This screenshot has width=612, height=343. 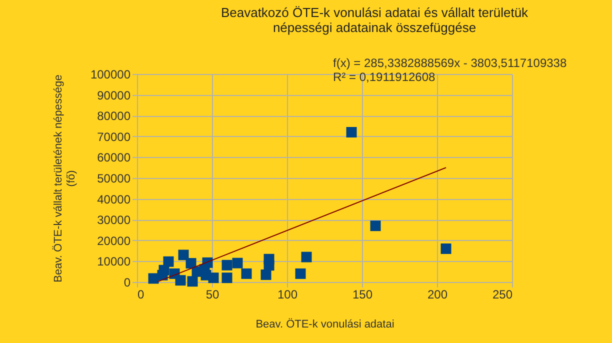 I want to click on x-tick-label: 200, so click(x=437, y=295).